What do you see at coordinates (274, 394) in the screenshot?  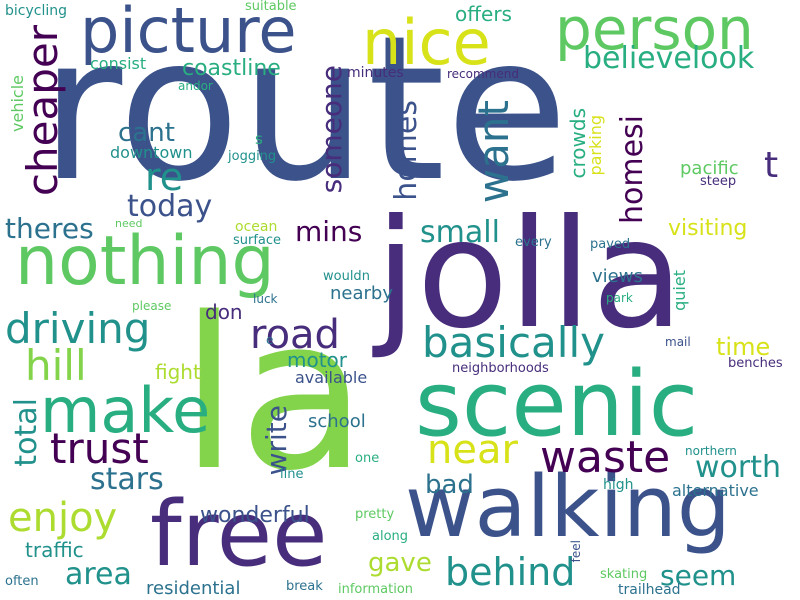 I see `word-la: la` at bounding box center [274, 394].